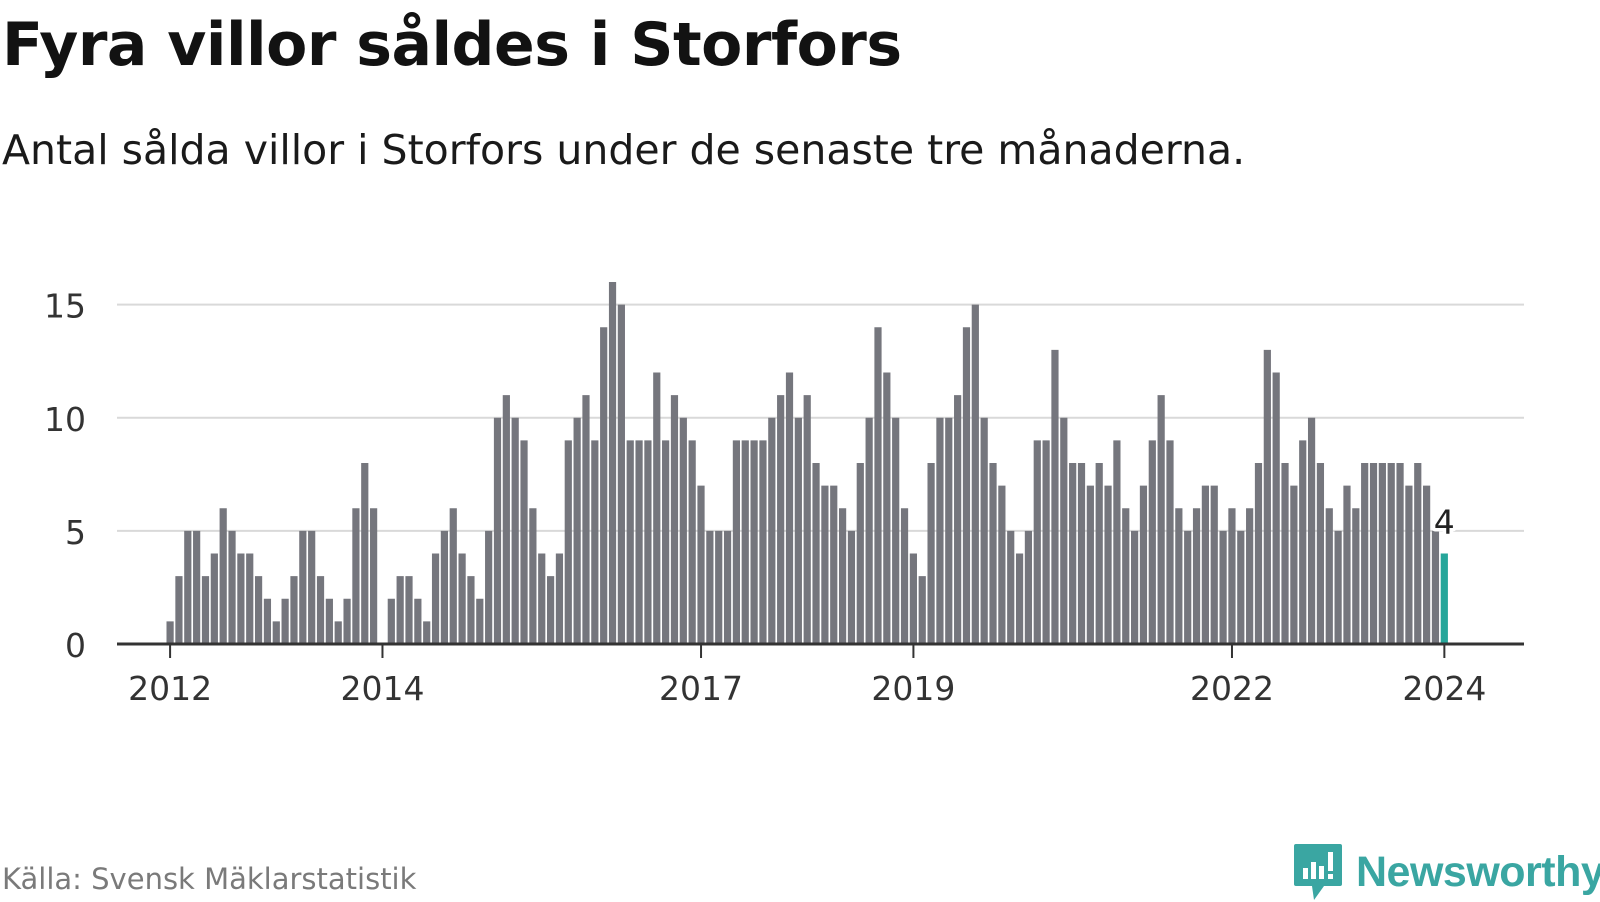  I want to click on y-tick-label: 15, so click(65, 306).